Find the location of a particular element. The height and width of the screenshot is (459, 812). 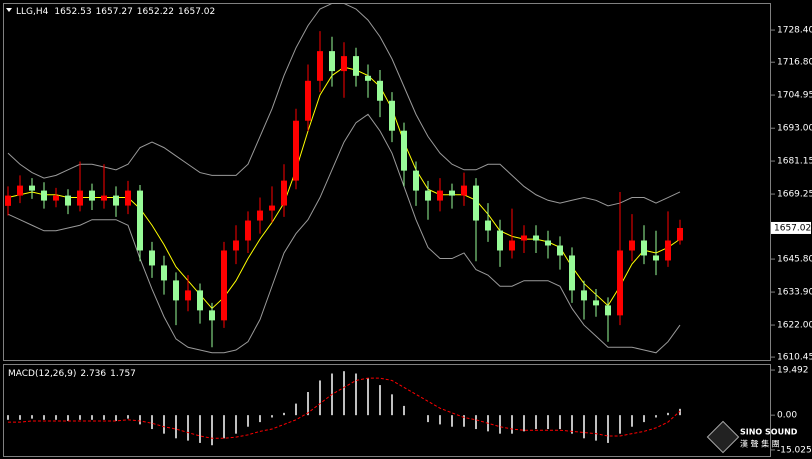

macd-readout: 2.736 is located at coordinates (93, 374).